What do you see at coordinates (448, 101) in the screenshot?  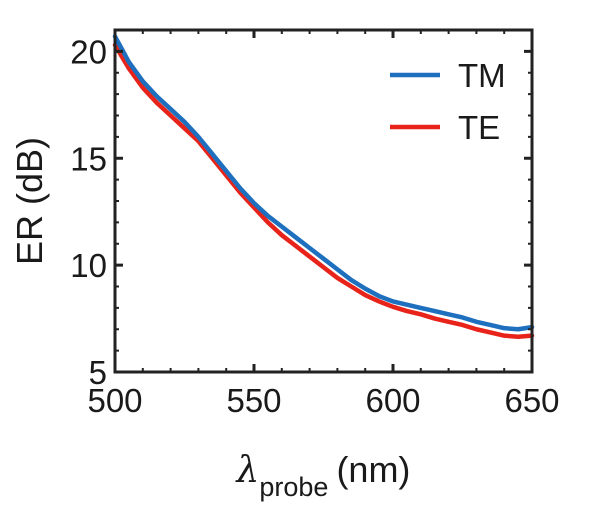 I see `legend: TM TE` at bounding box center [448, 101].